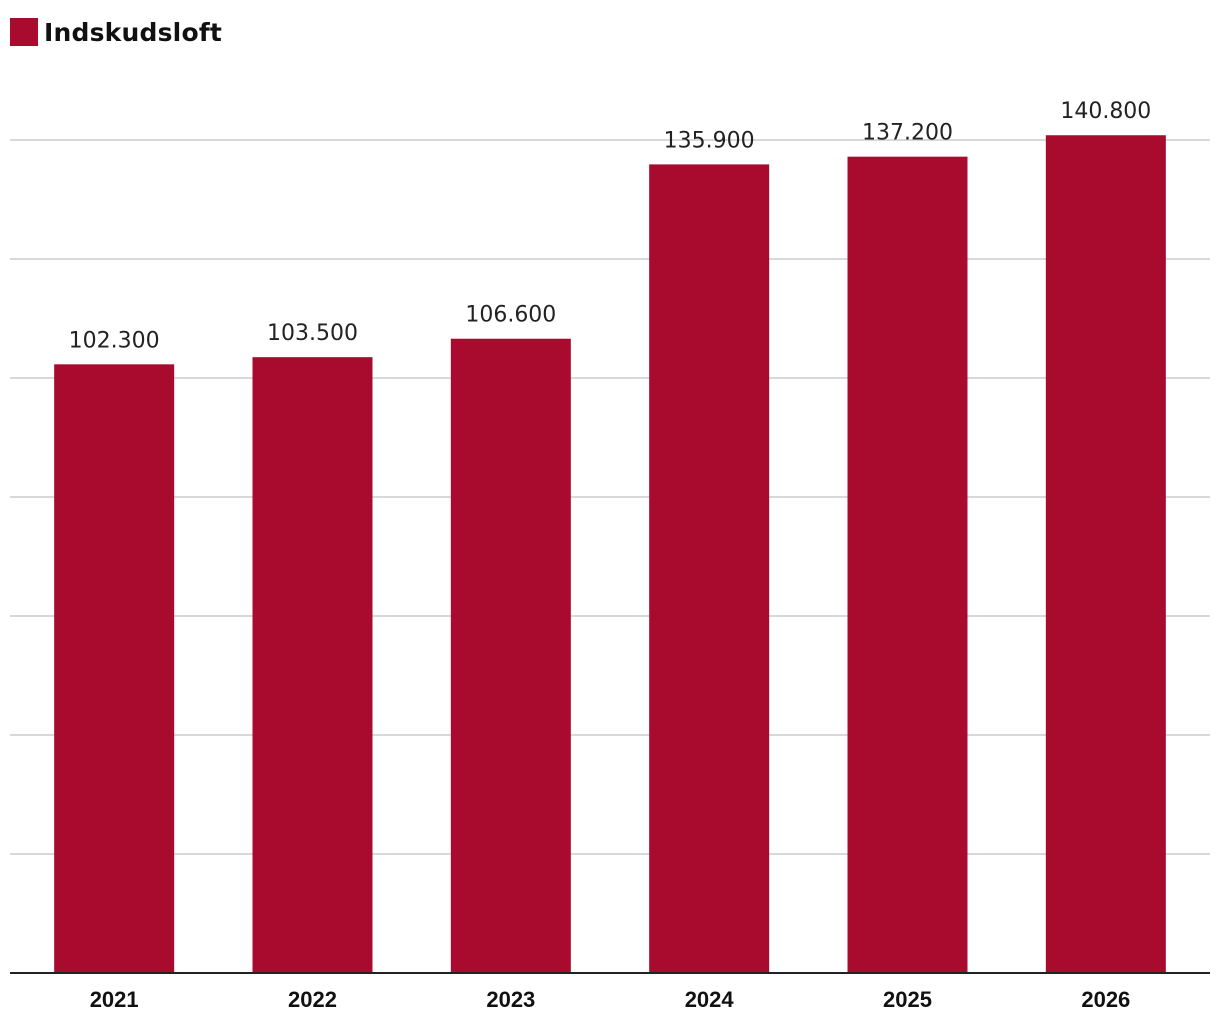 The height and width of the screenshot is (1020, 1220). Describe the element at coordinates (114, 340) in the screenshot. I see `value-label-2021: 102.300` at that location.